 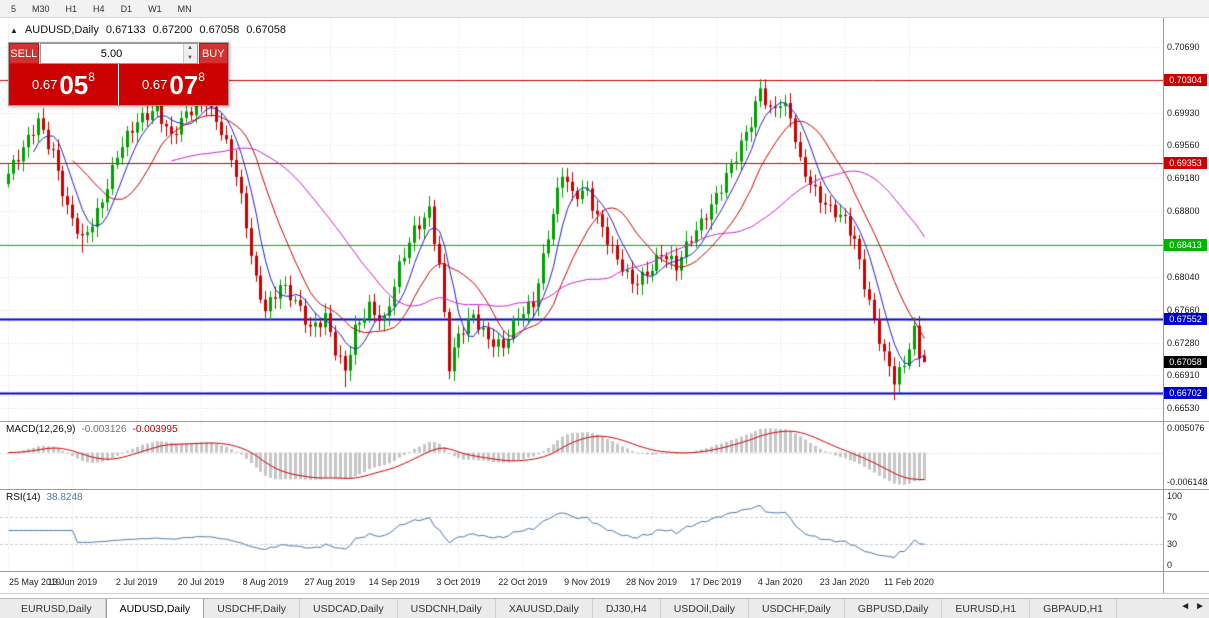 I want to click on chart-symbol-label: AUDUSD,Daily, so click(x=61, y=30).